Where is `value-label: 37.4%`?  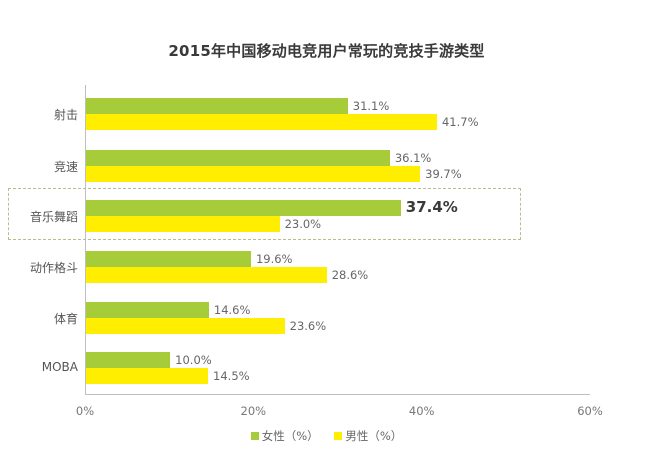 value-label: 37.4% is located at coordinates (431, 207).